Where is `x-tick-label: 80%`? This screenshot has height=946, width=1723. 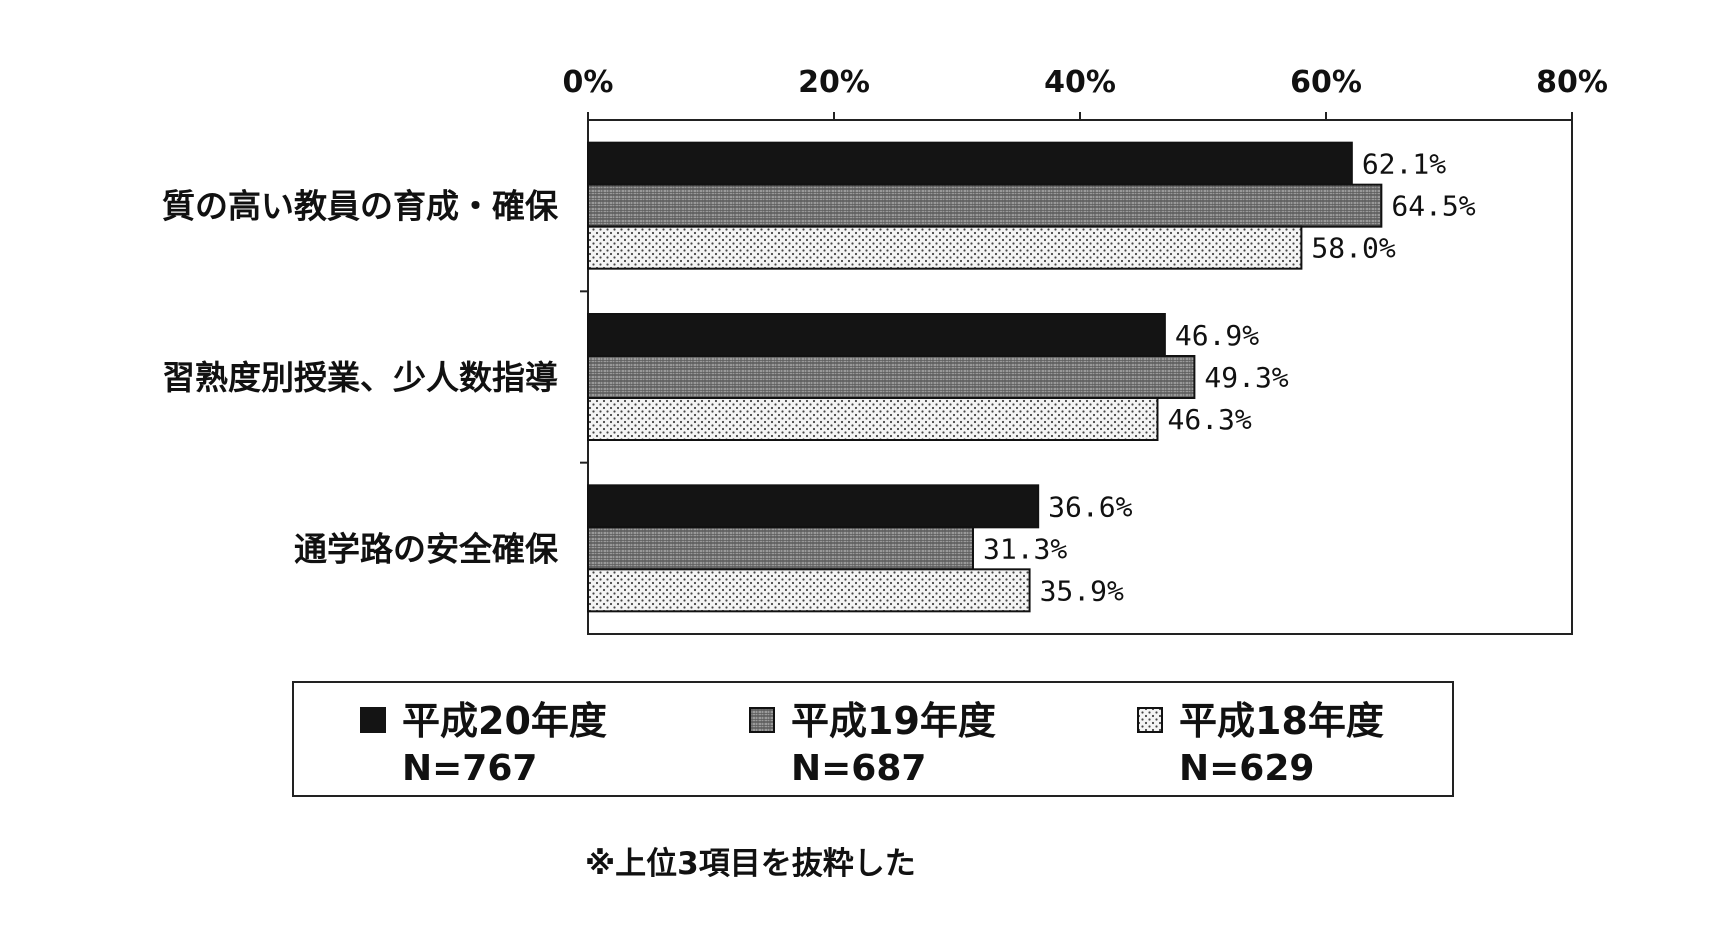
x-tick-label: 80% is located at coordinates (1572, 82).